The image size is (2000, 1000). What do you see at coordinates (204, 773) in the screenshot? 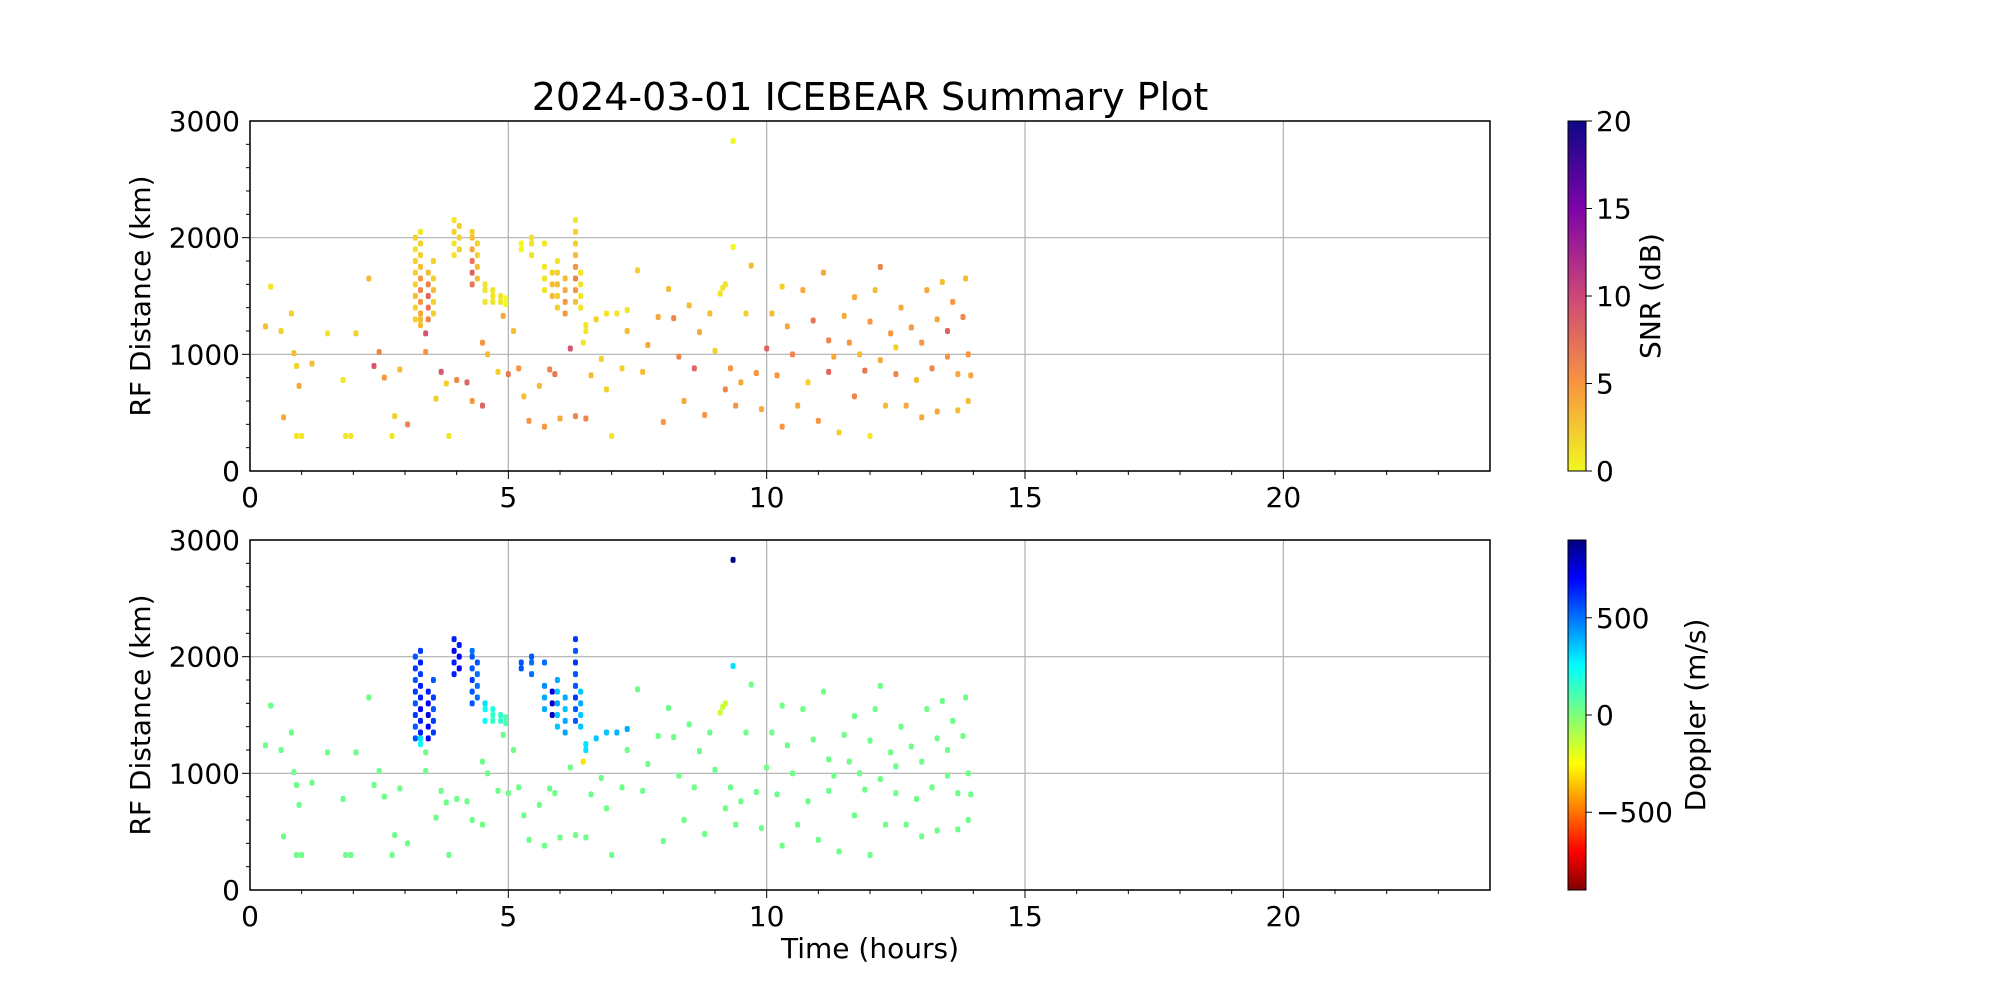
I see `y-tick-label: 1000` at bounding box center [204, 773].